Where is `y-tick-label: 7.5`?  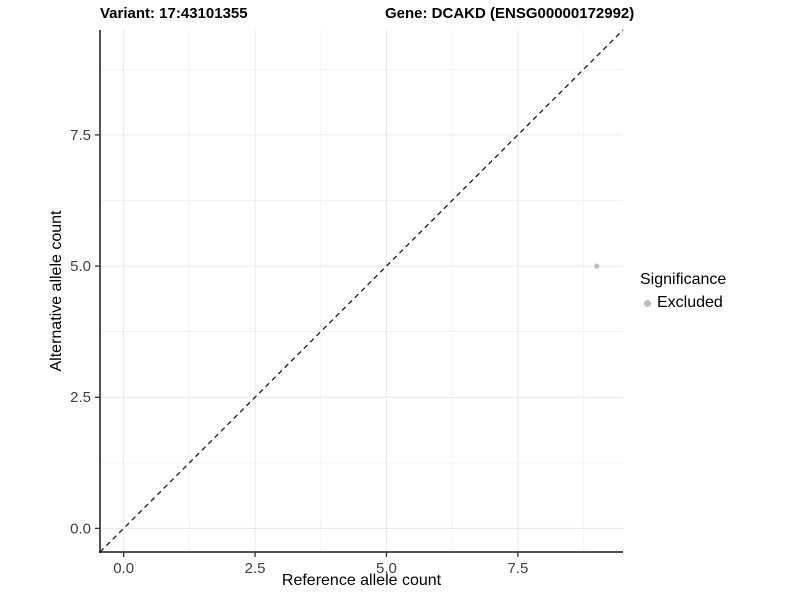
y-tick-label: 7.5 is located at coordinates (80, 135).